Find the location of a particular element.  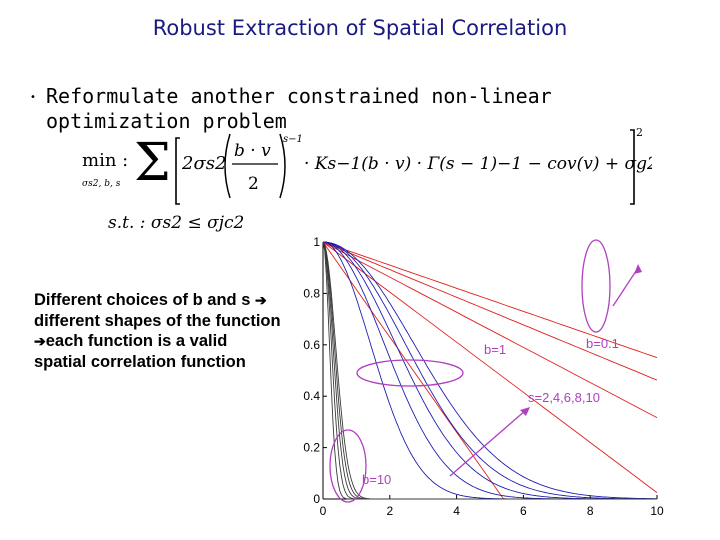

annotation-label: s=2,4,6,8,10 is located at coordinates (564, 397).